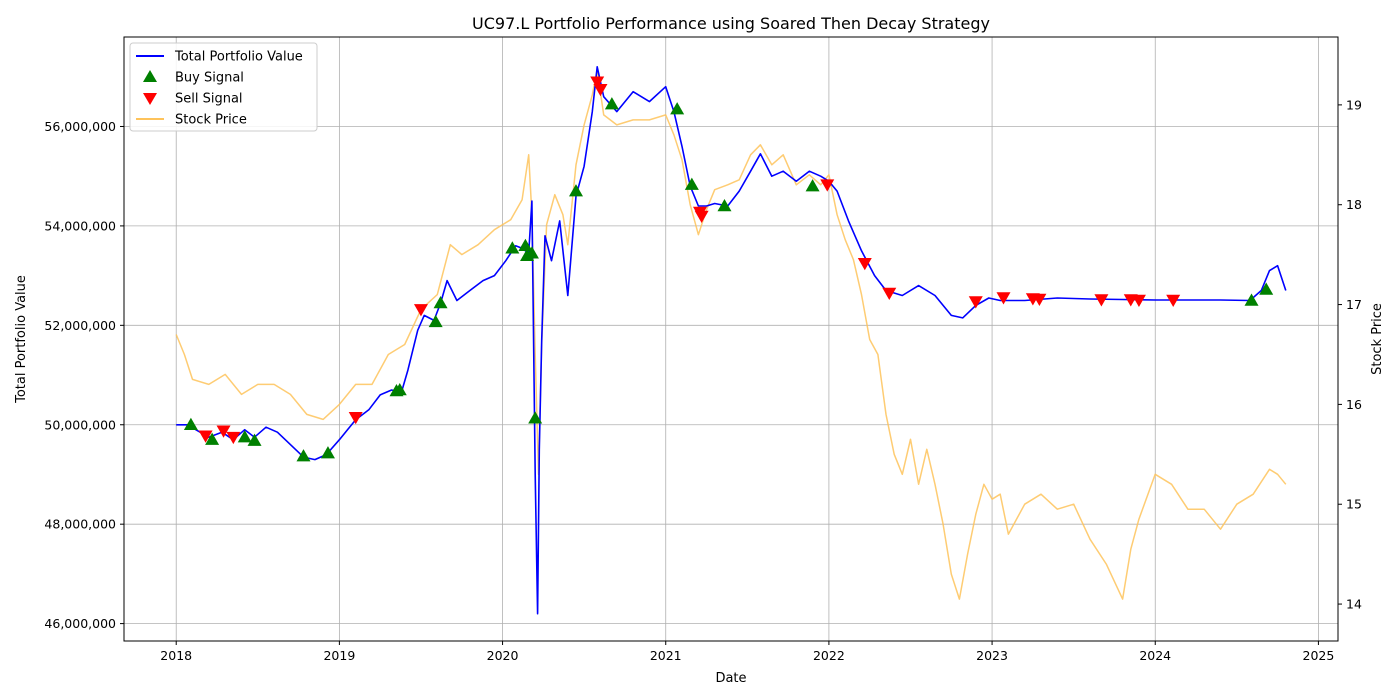  What do you see at coordinates (339, 655) in the screenshot?
I see `x-tick-label: 2019` at bounding box center [339, 655].